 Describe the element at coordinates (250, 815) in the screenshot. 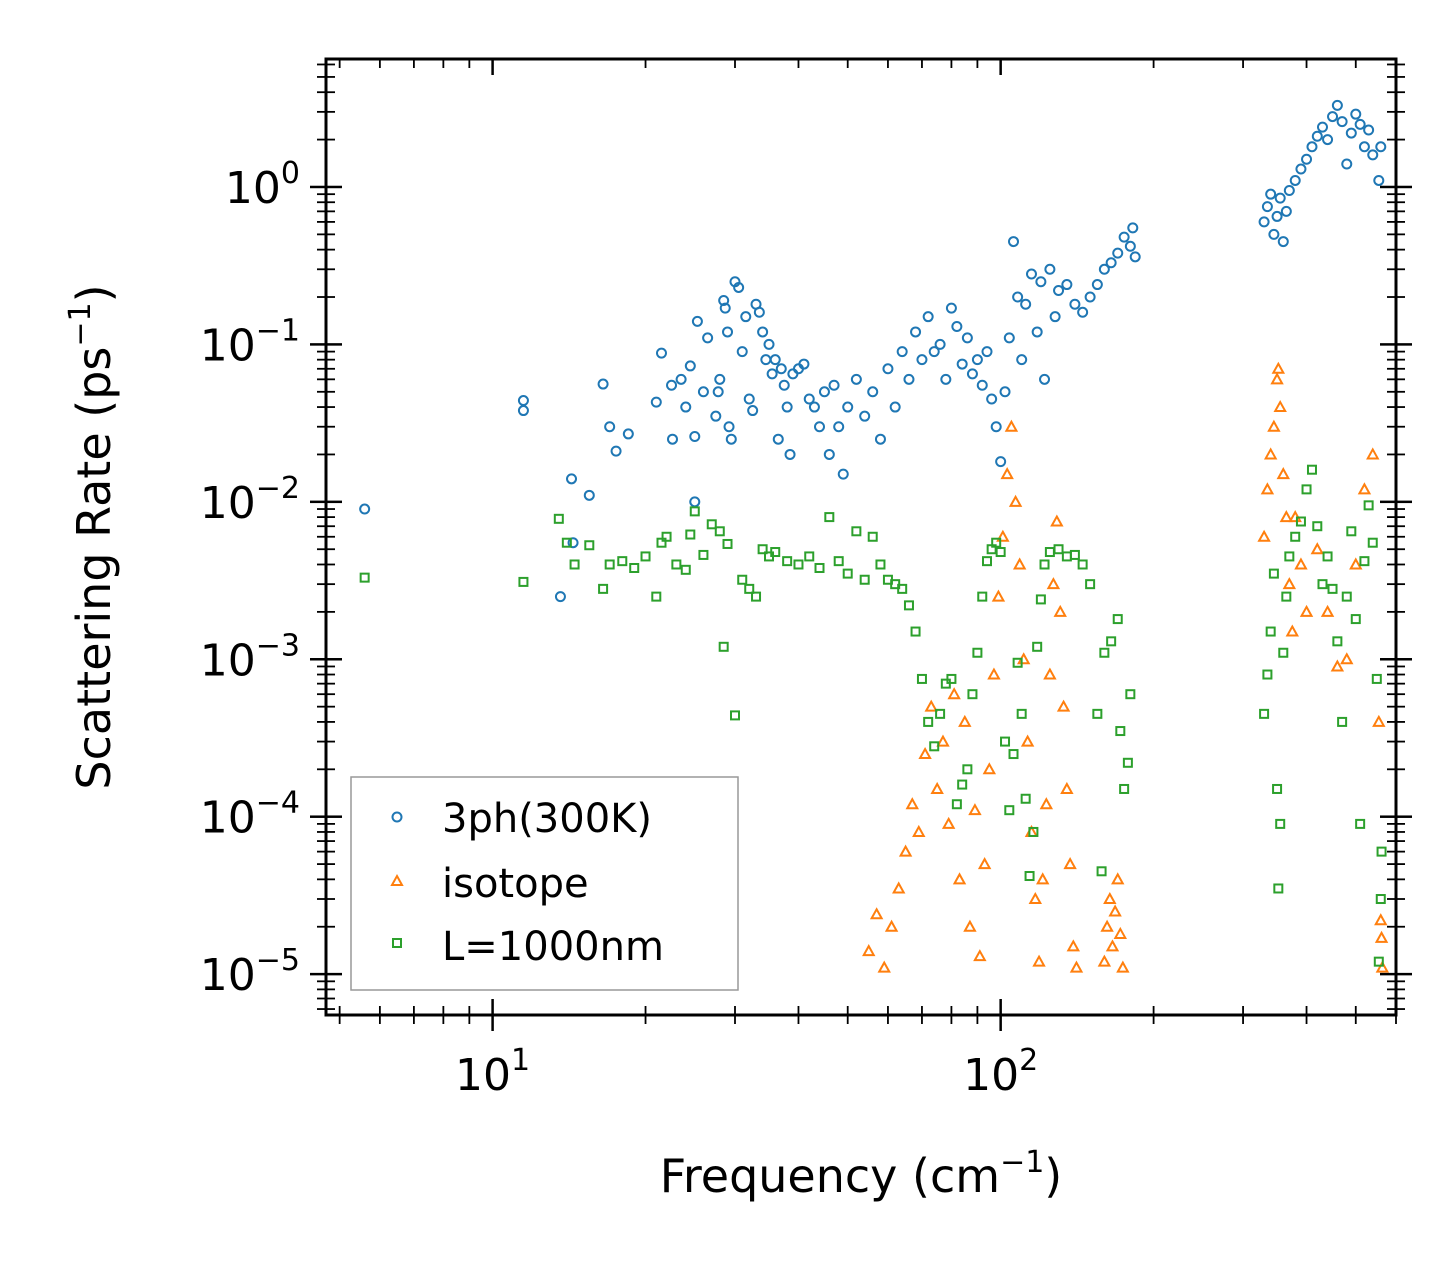

I see `y-tick-label: 10⁻⁴` at that location.